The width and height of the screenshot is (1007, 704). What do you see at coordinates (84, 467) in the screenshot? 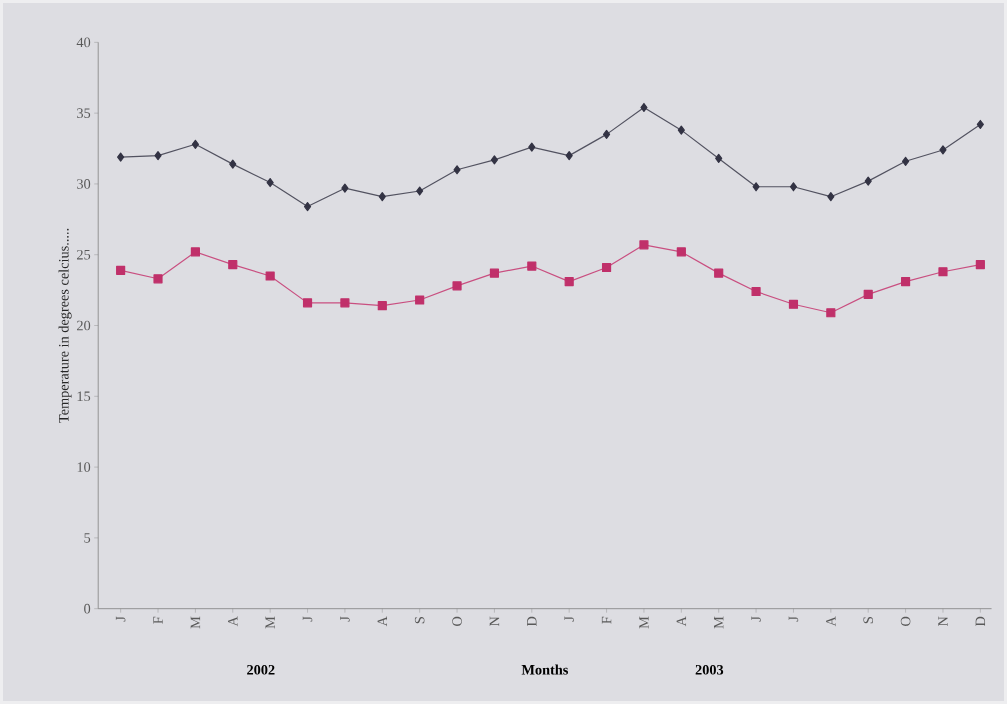
I see `y-tick-label: 10` at bounding box center [84, 467].